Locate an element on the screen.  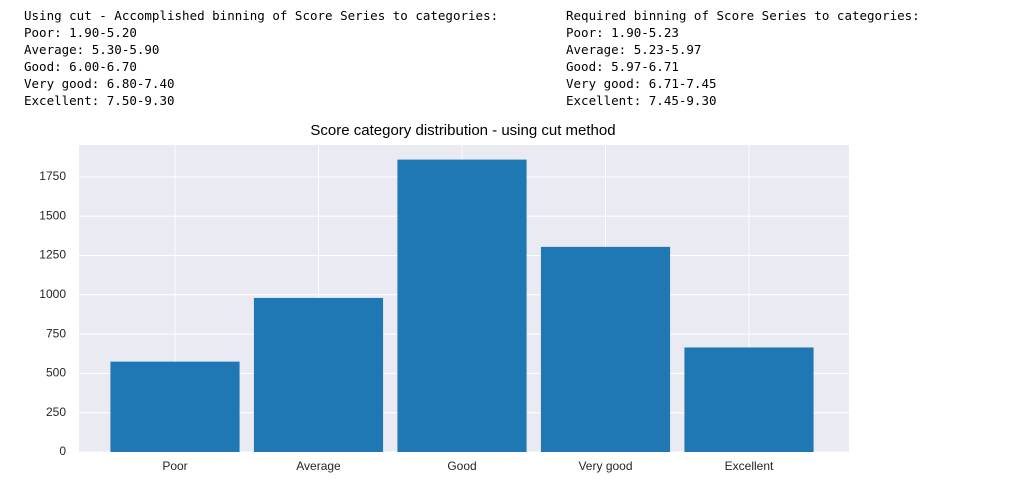
y-tick-label: 250 is located at coordinates (56, 412).